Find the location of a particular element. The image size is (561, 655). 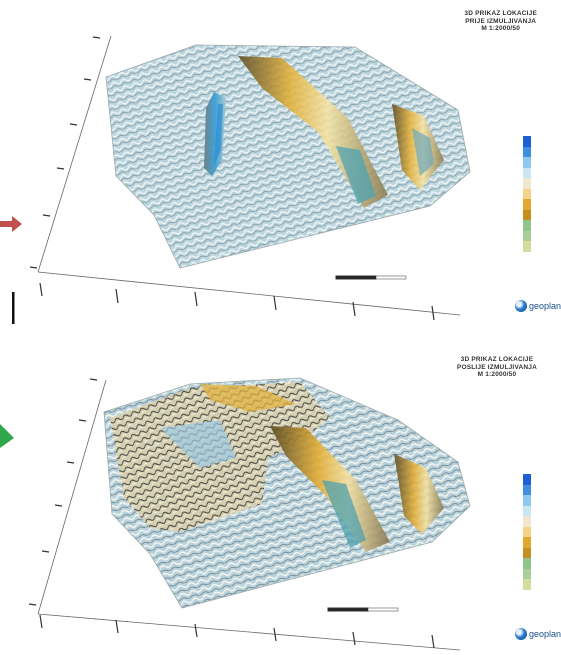

title-line-2: POSLIJE IZMULJIVANJA is located at coordinates (496, 367).